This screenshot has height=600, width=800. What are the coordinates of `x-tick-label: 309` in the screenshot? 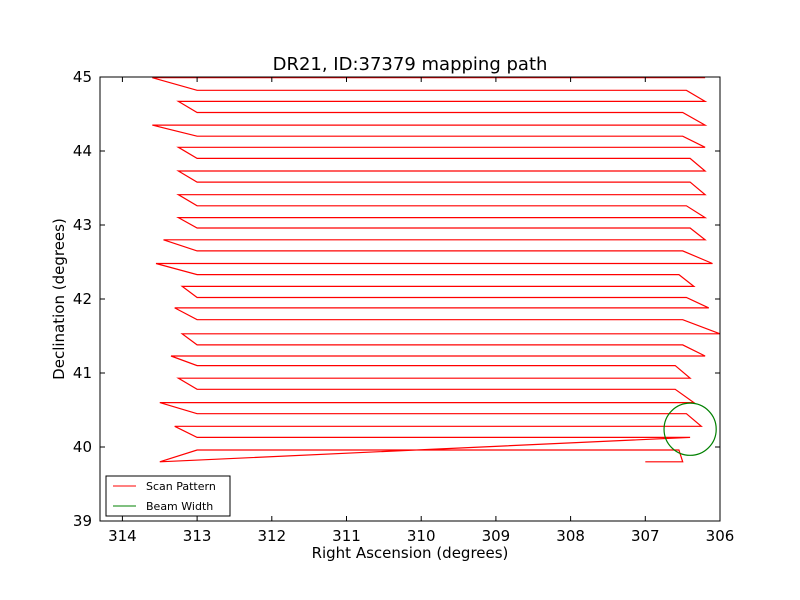 It's located at (496, 536).